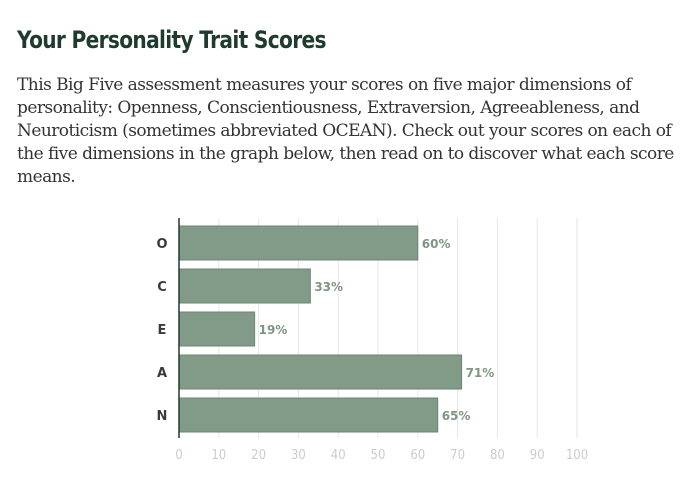  Describe the element at coordinates (162, 416) in the screenshot. I see `category-label: N` at that location.